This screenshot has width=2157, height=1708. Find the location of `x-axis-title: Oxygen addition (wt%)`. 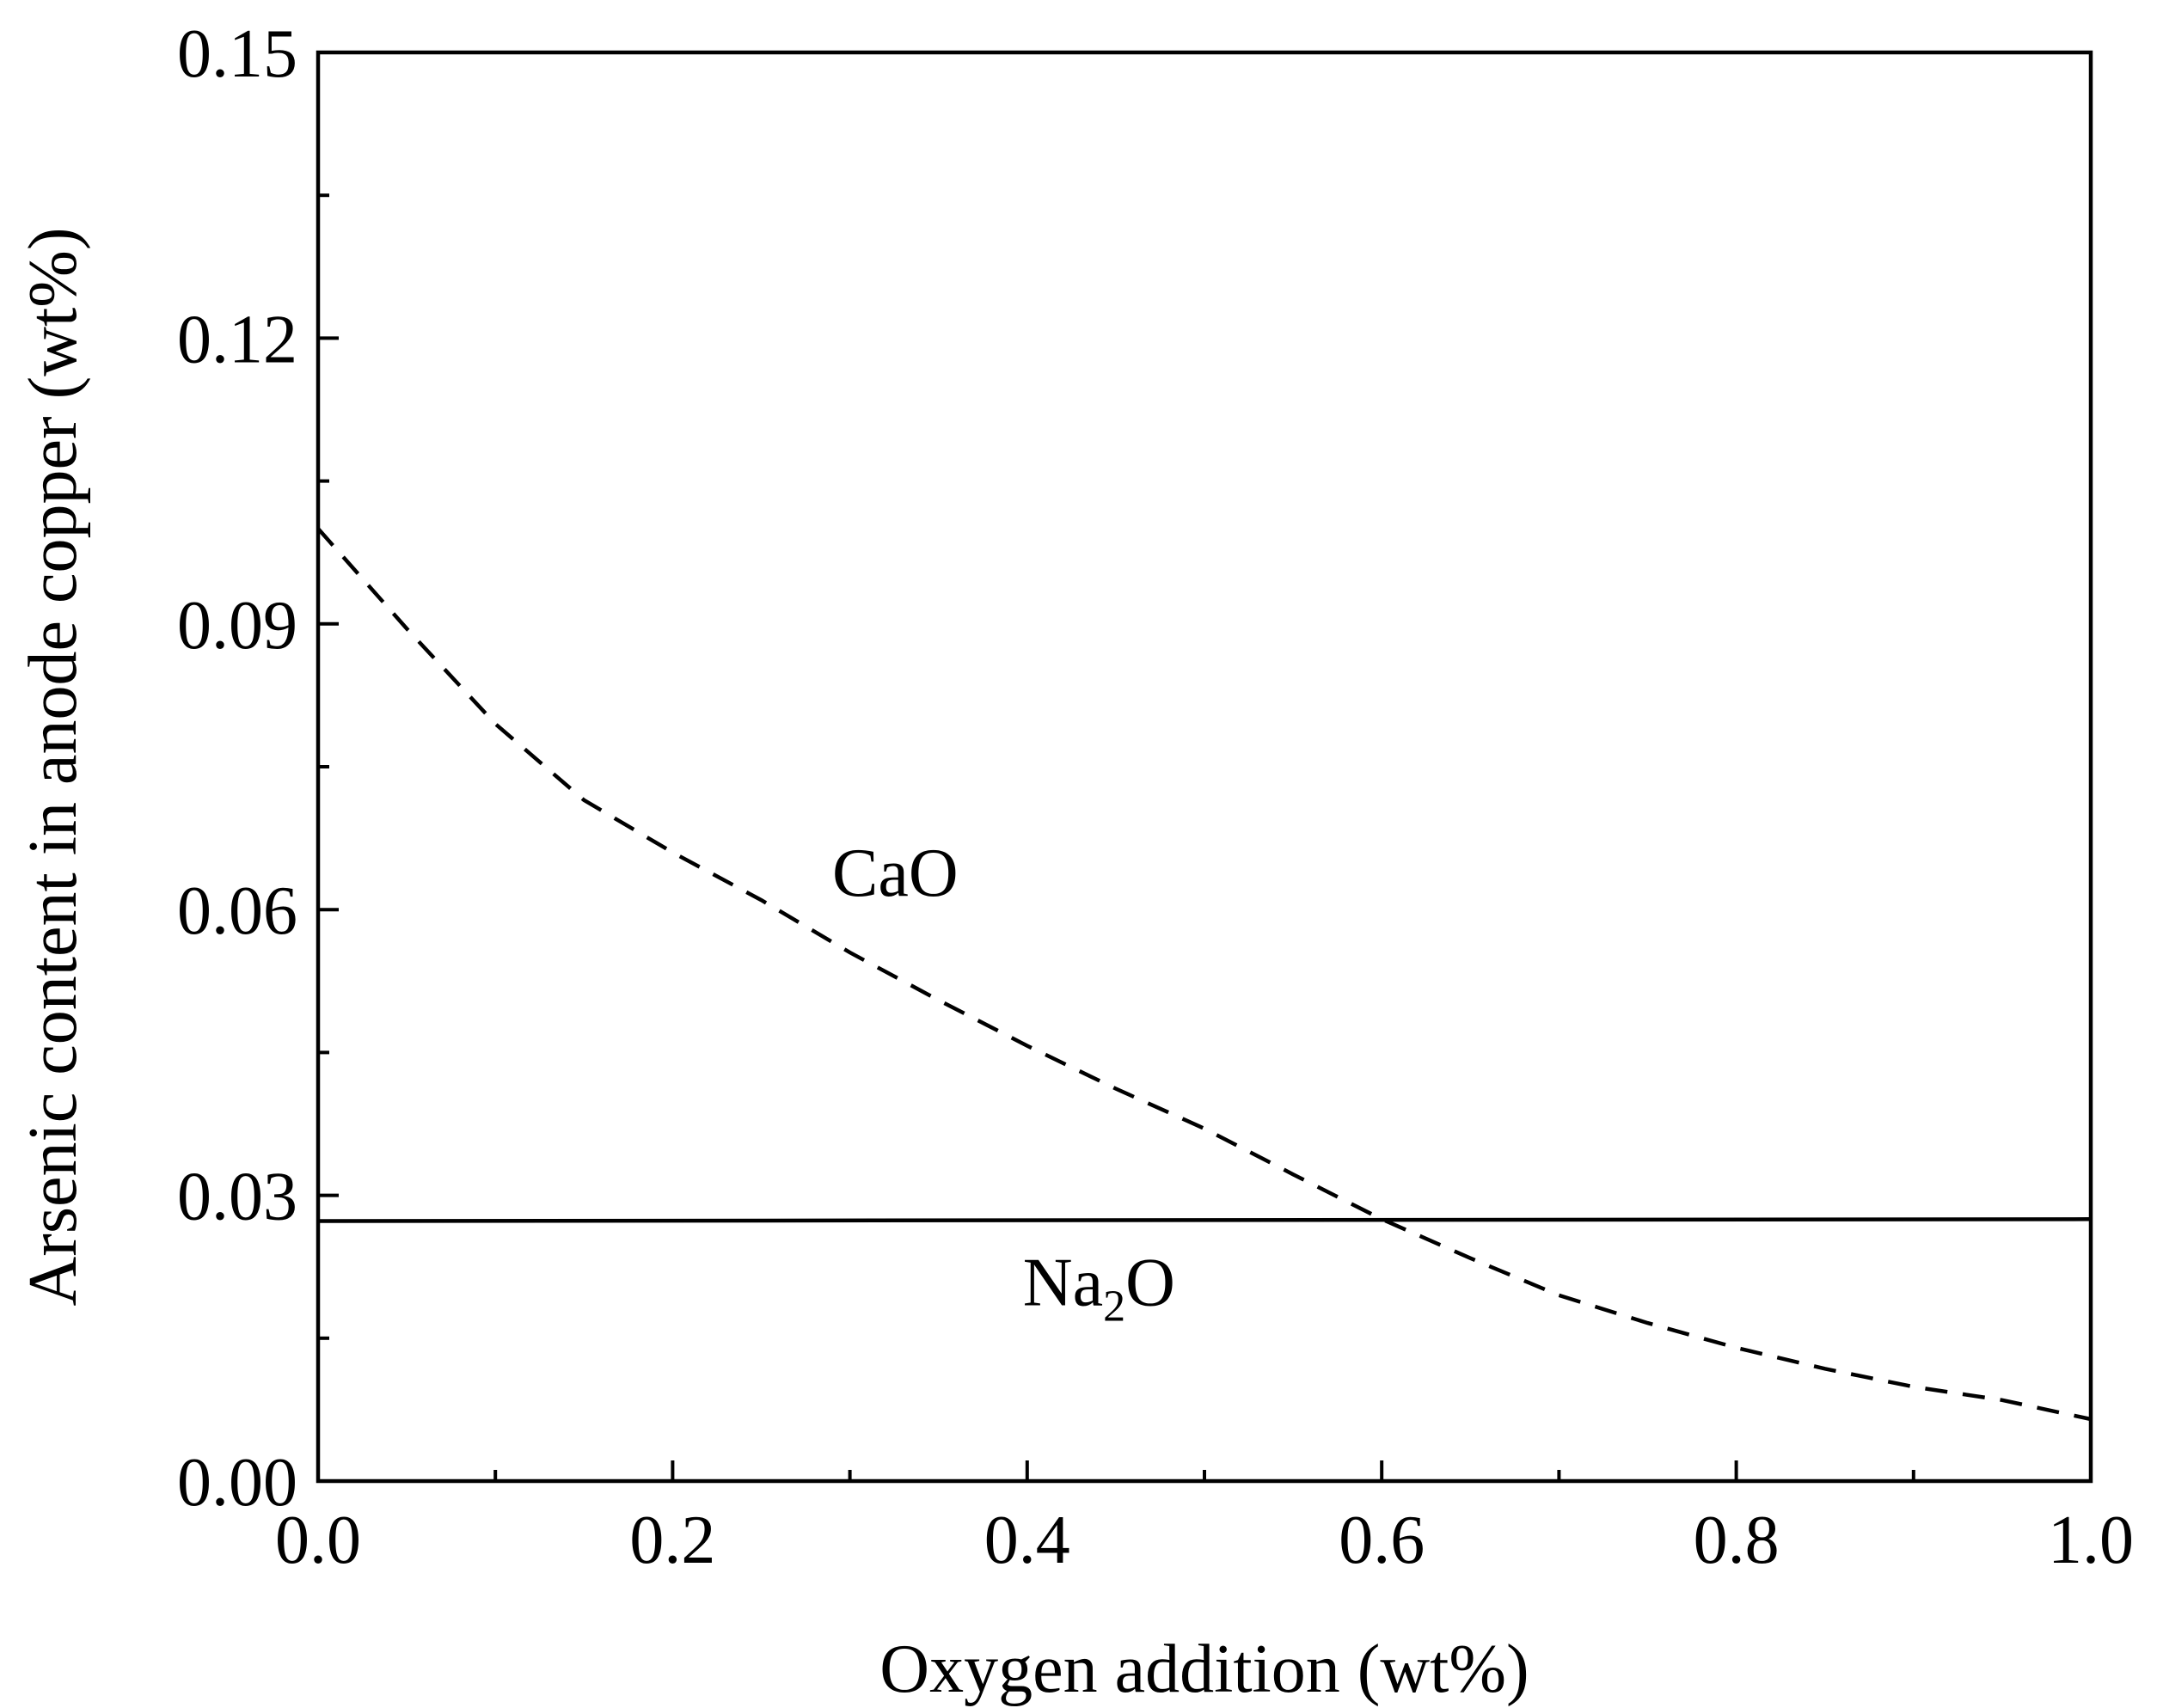

x-axis-title: Oxygen addition (wt%) is located at coordinates (1204, 1669).